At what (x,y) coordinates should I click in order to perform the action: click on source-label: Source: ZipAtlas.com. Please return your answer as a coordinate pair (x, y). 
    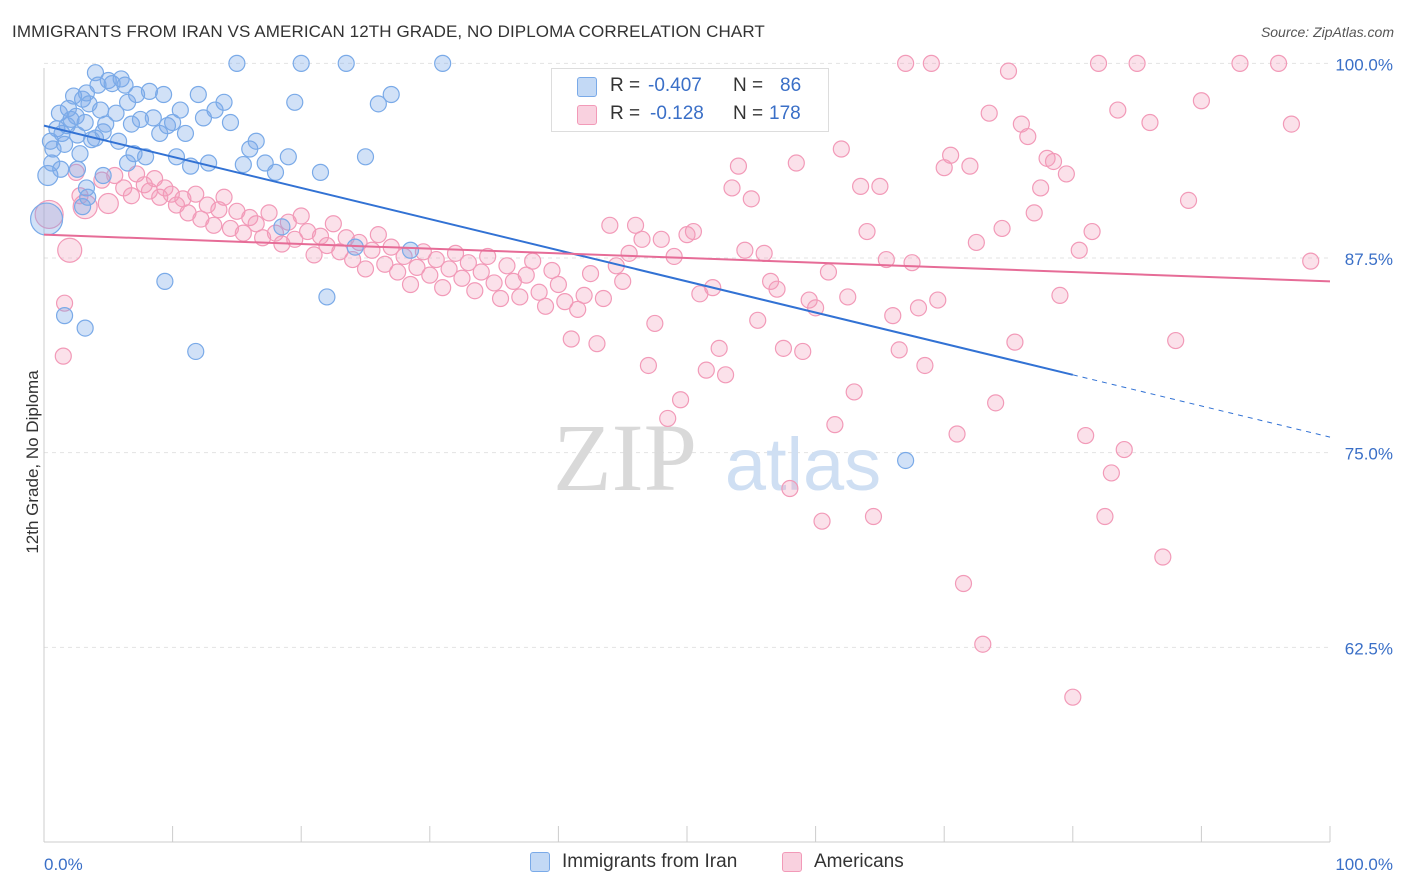
    Looking at the image, I should click on (1327, 32).